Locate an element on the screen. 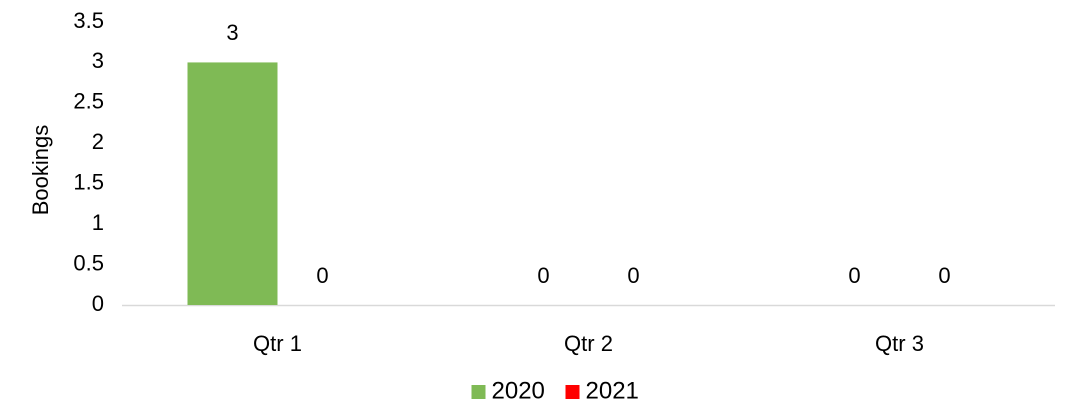 The width and height of the screenshot is (1071, 410). data-label: 3 is located at coordinates (232, 32).